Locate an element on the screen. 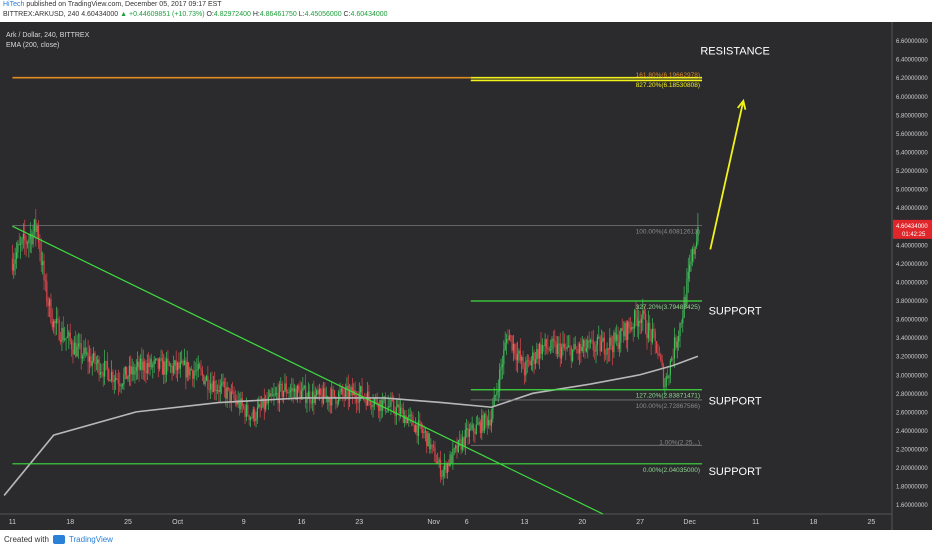  author-link: HiTech is located at coordinates (14, 4).